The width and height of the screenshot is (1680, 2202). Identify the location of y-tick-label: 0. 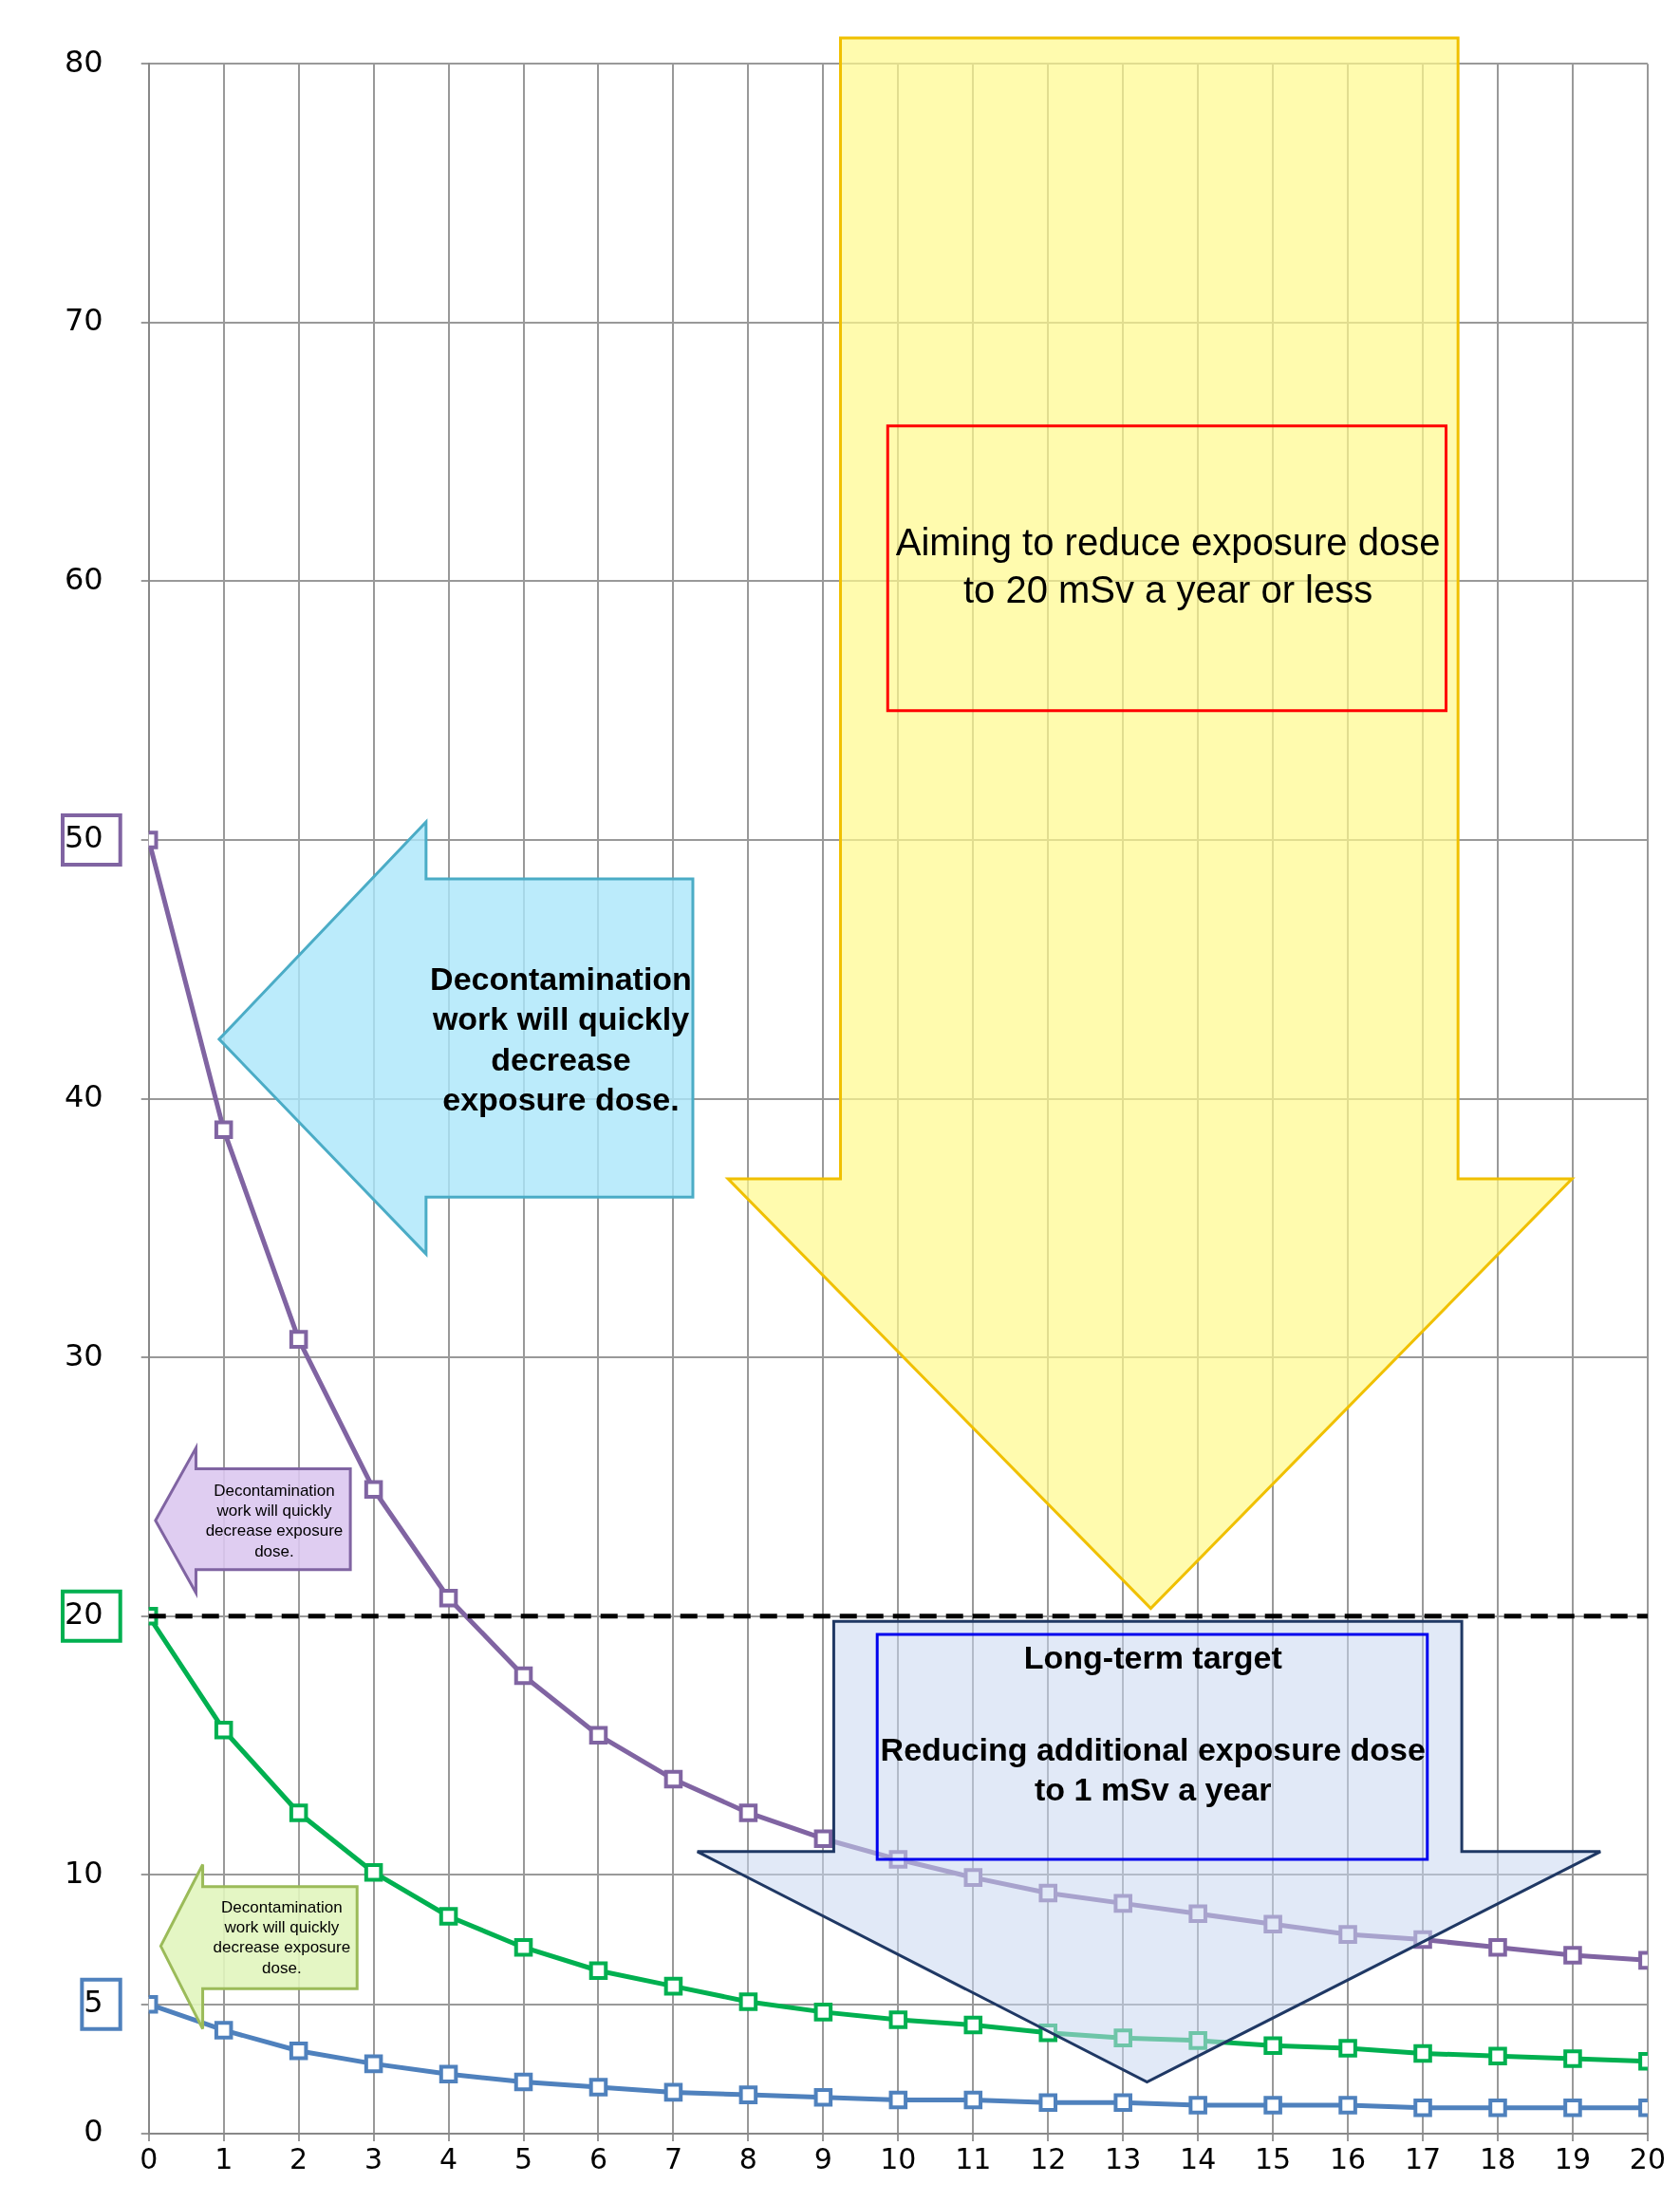
(93, 2131).